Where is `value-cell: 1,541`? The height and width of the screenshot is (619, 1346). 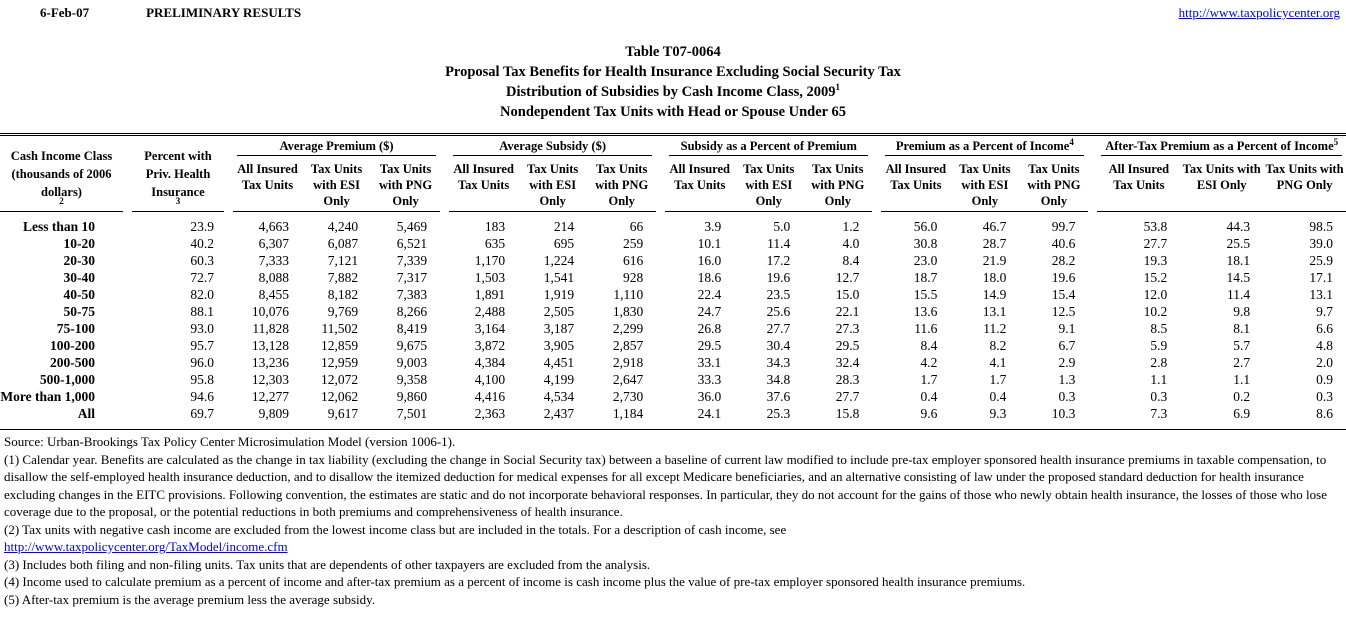 value-cell: 1,541 is located at coordinates (559, 277).